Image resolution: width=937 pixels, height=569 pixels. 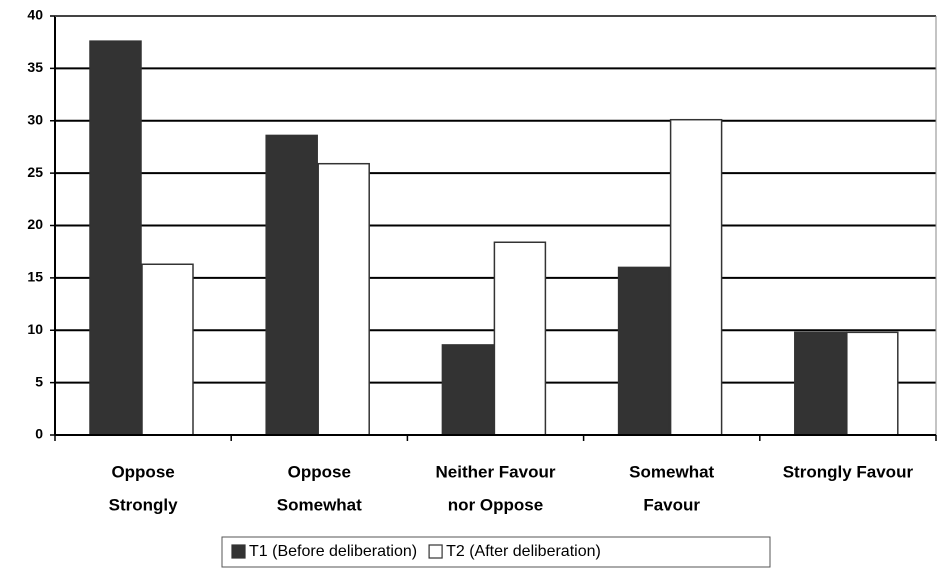 I want to click on legend-label: T2 (After deliberation), so click(x=523, y=551).